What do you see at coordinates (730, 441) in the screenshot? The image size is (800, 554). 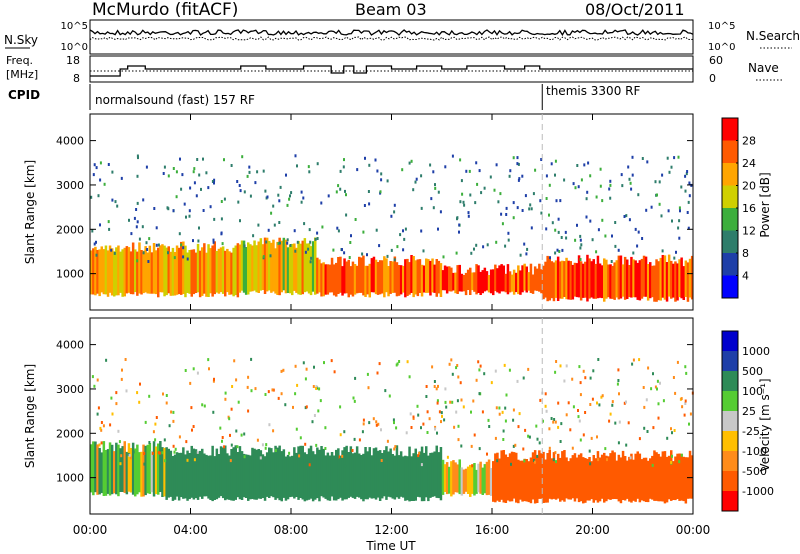 I see `colorbar-swatch` at bounding box center [730, 441].